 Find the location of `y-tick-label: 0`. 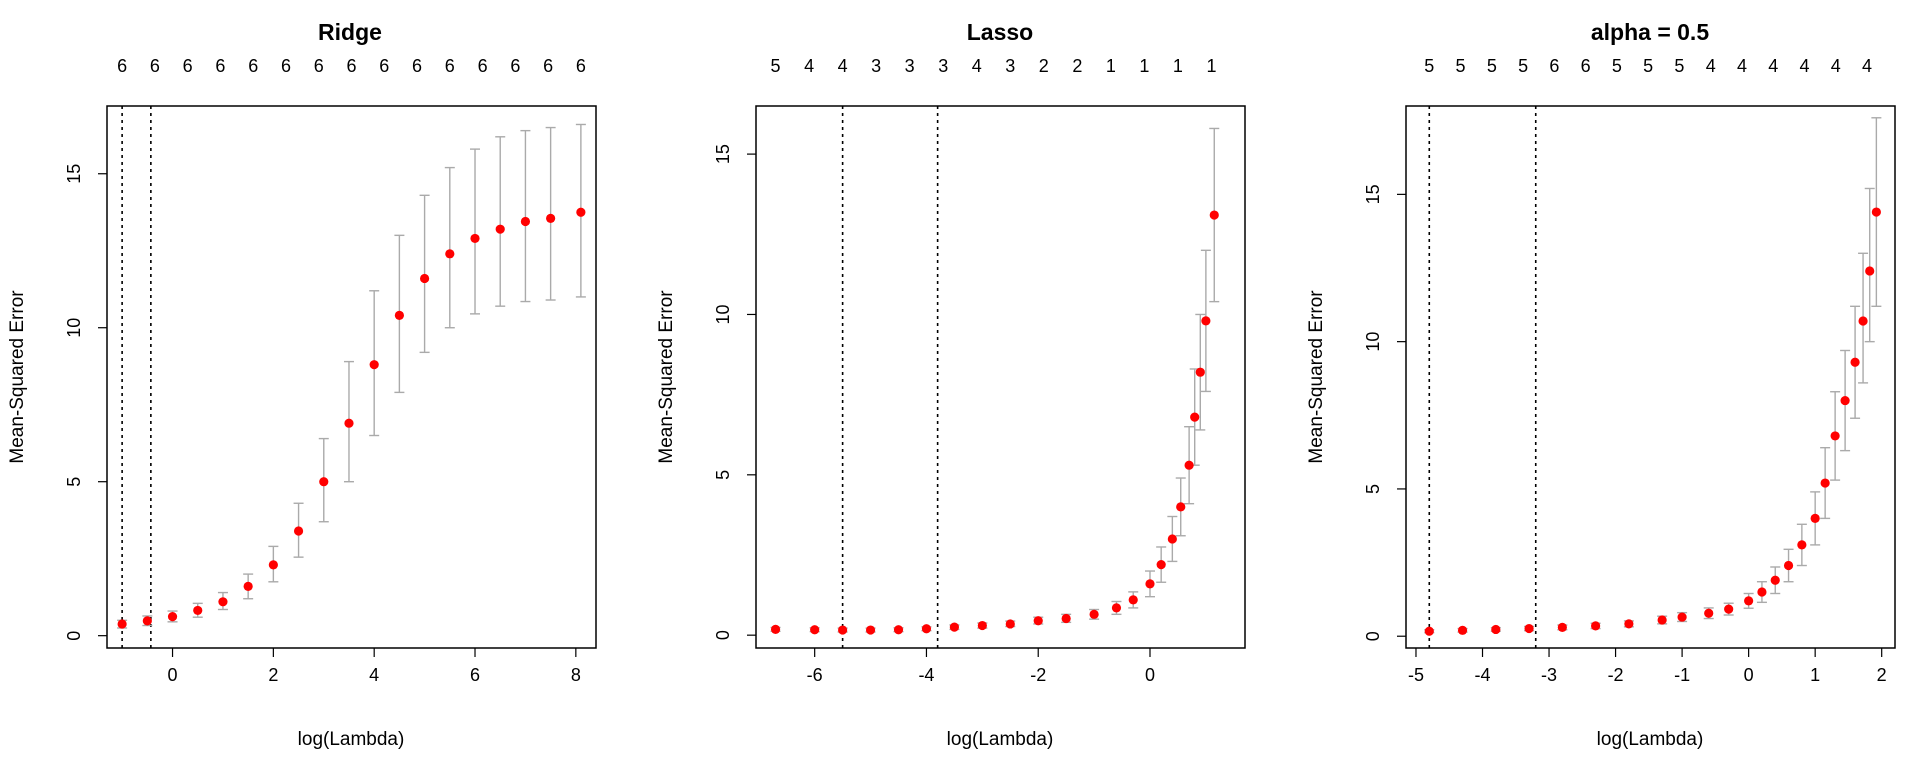

y-tick-label: 0 is located at coordinates (723, 635).